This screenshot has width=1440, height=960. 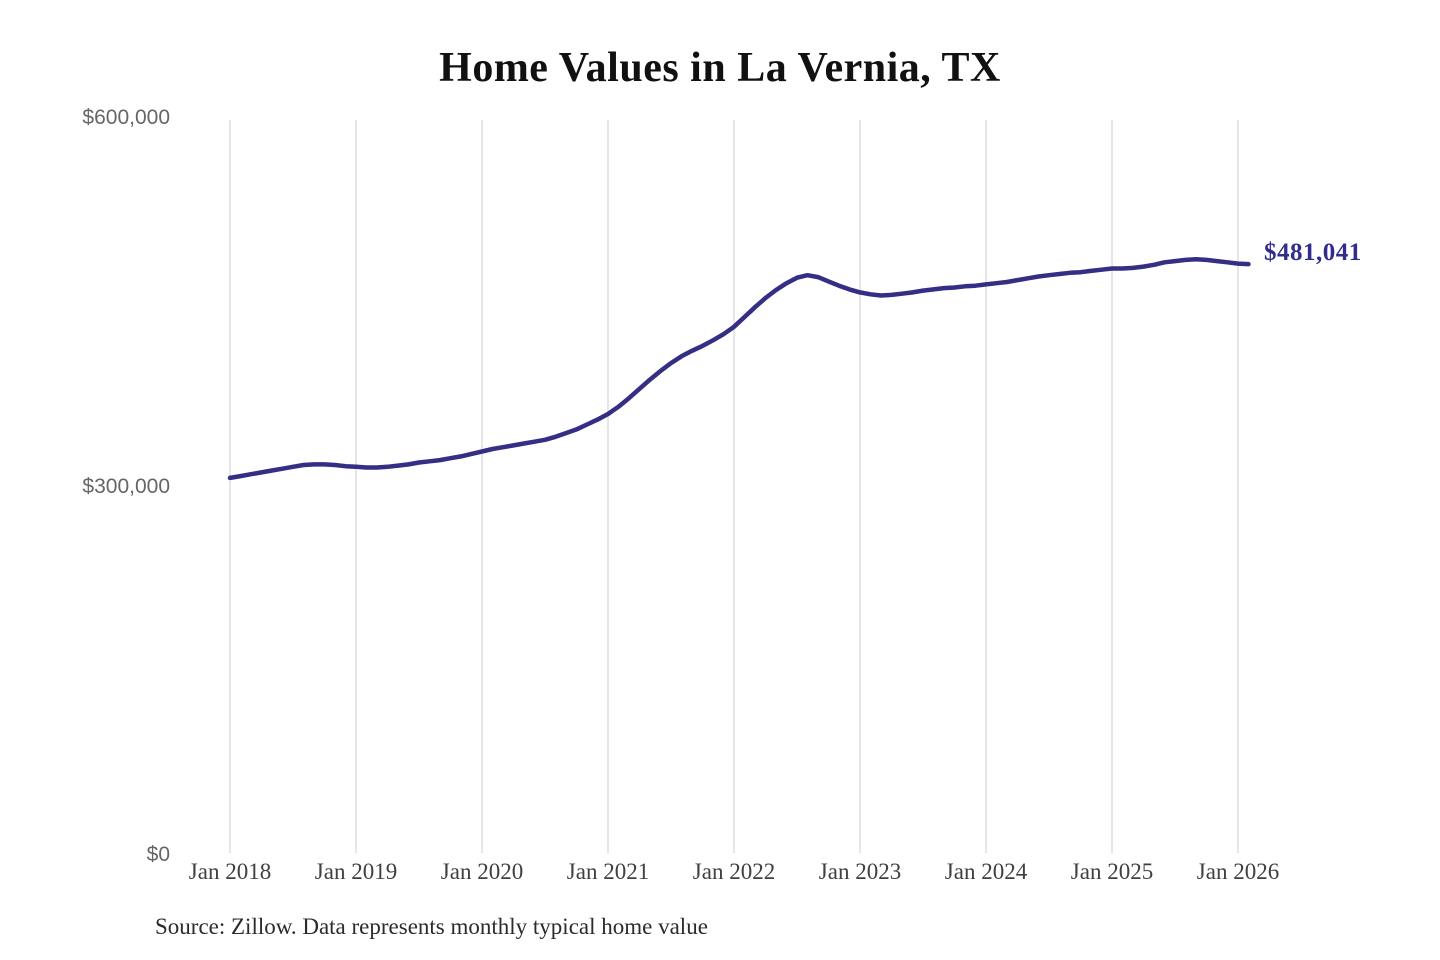 What do you see at coordinates (986, 871) in the screenshot?
I see `x-tick-label: Jan 2024` at bounding box center [986, 871].